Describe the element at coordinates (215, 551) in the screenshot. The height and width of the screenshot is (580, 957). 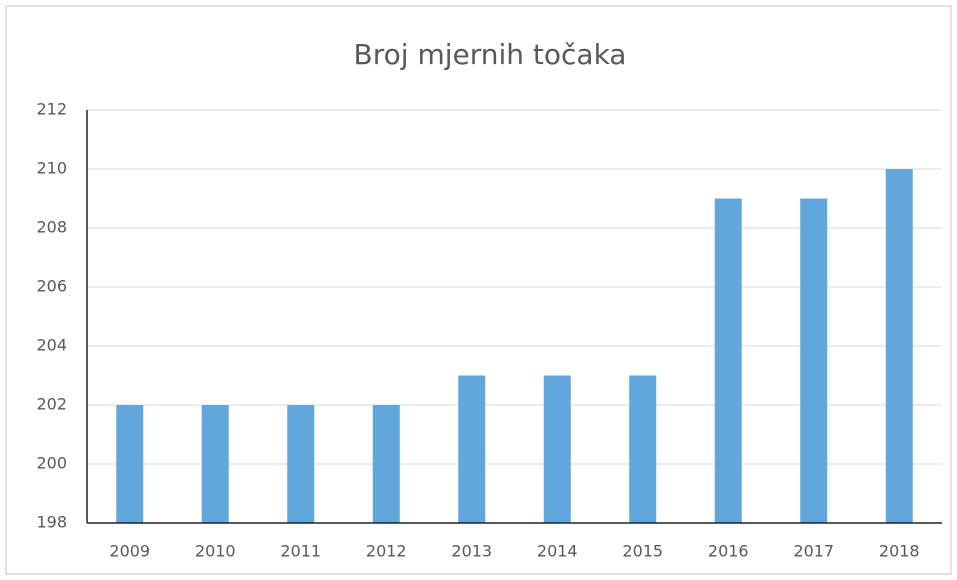
I see `x-tick-label: 2010` at that location.